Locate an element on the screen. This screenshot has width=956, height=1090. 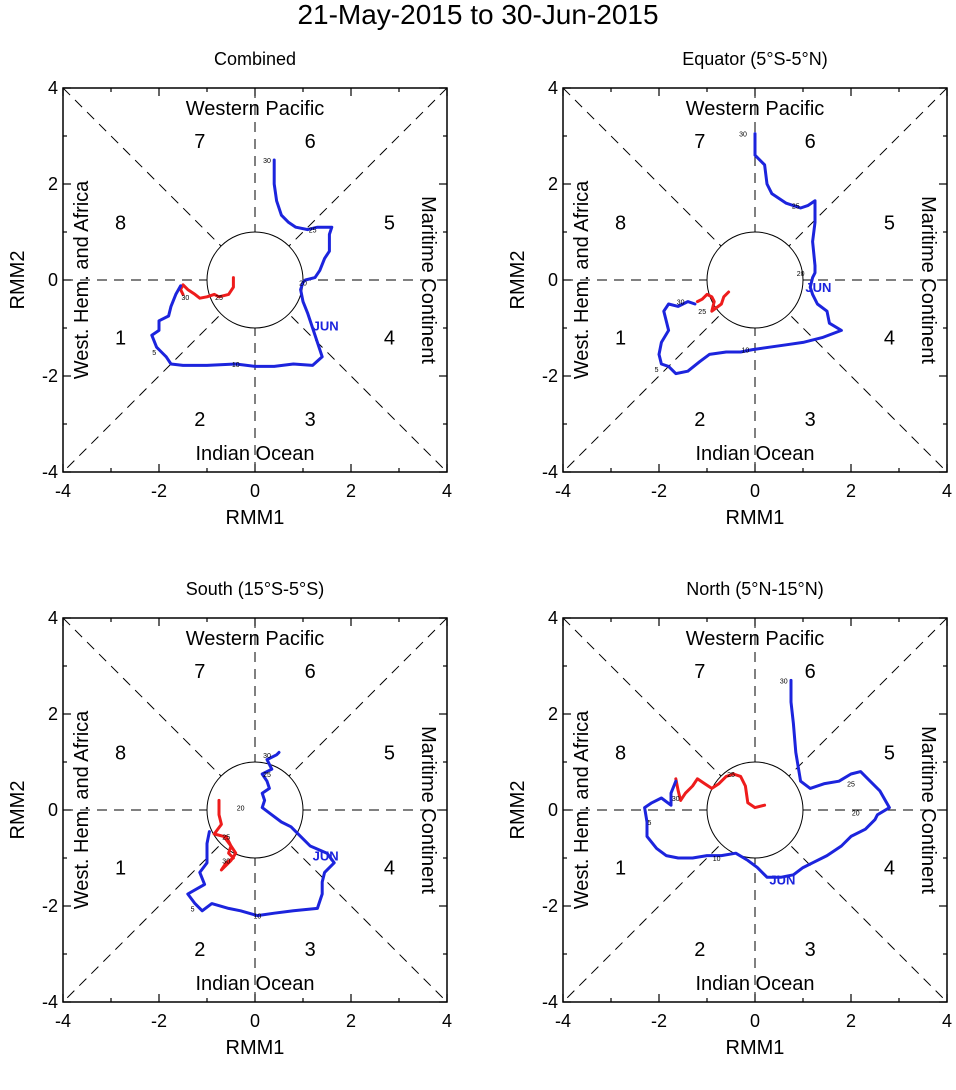
subplot-title: South (15°S-5°S) is located at coordinates (255, 589).